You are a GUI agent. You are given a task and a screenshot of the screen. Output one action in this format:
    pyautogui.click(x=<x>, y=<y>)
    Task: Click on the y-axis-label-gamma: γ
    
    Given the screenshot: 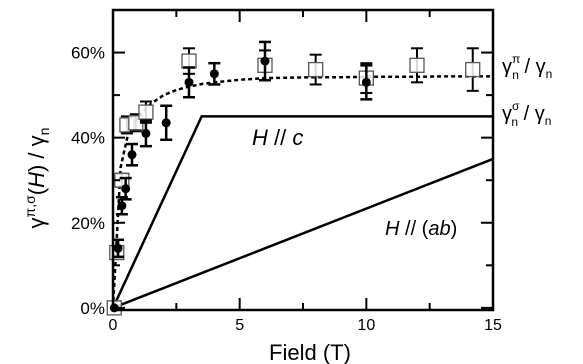 What is the action you would take?
    pyautogui.click(x=36, y=222)
    